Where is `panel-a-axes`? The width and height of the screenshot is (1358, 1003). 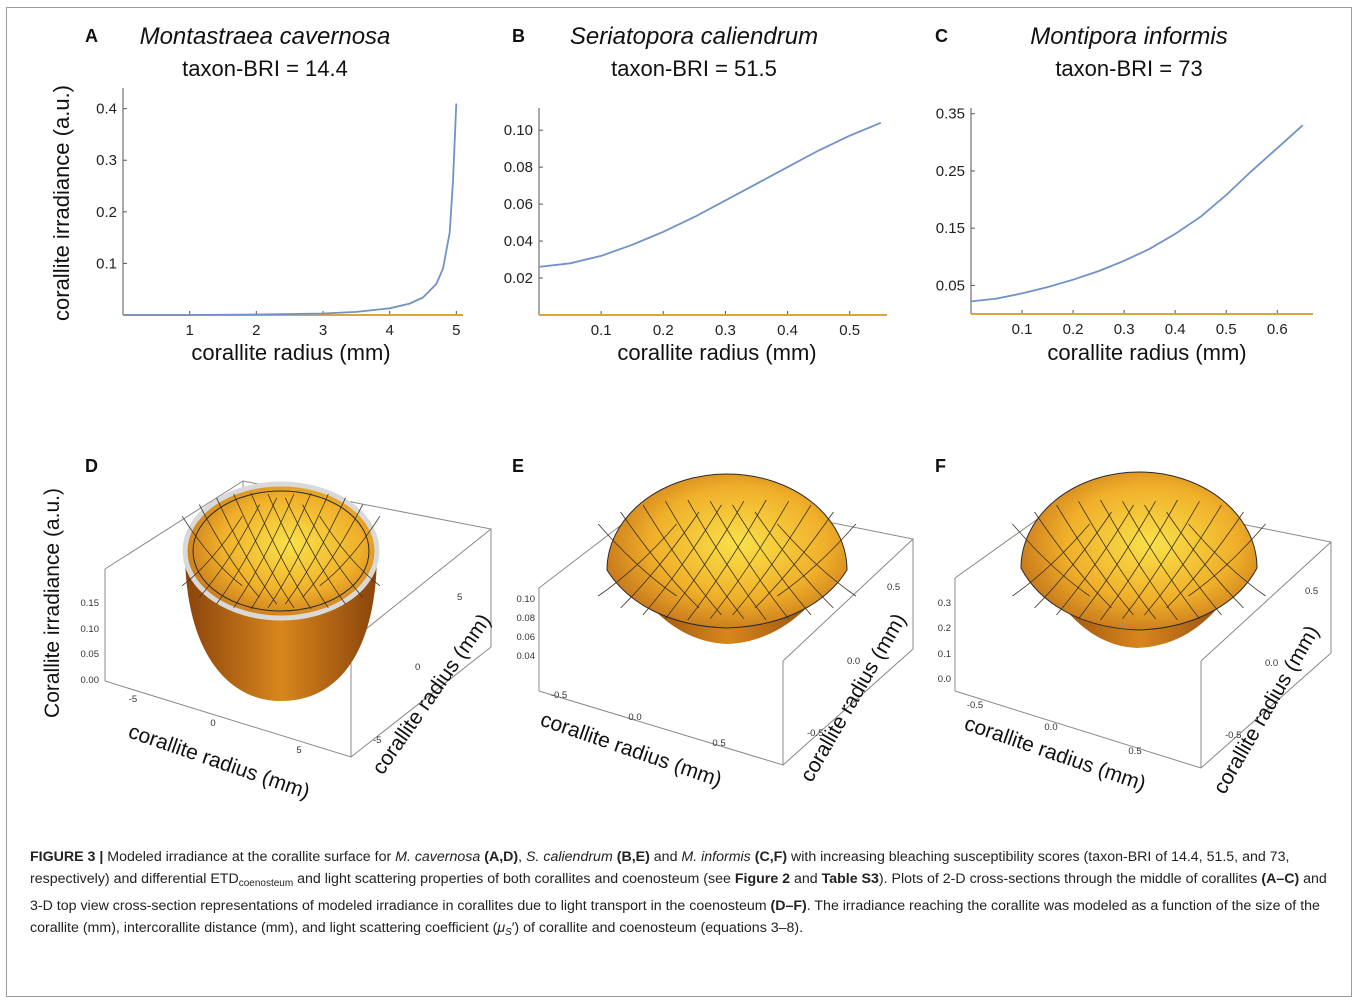
panel-a-axes is located at coordinates (292, 202).